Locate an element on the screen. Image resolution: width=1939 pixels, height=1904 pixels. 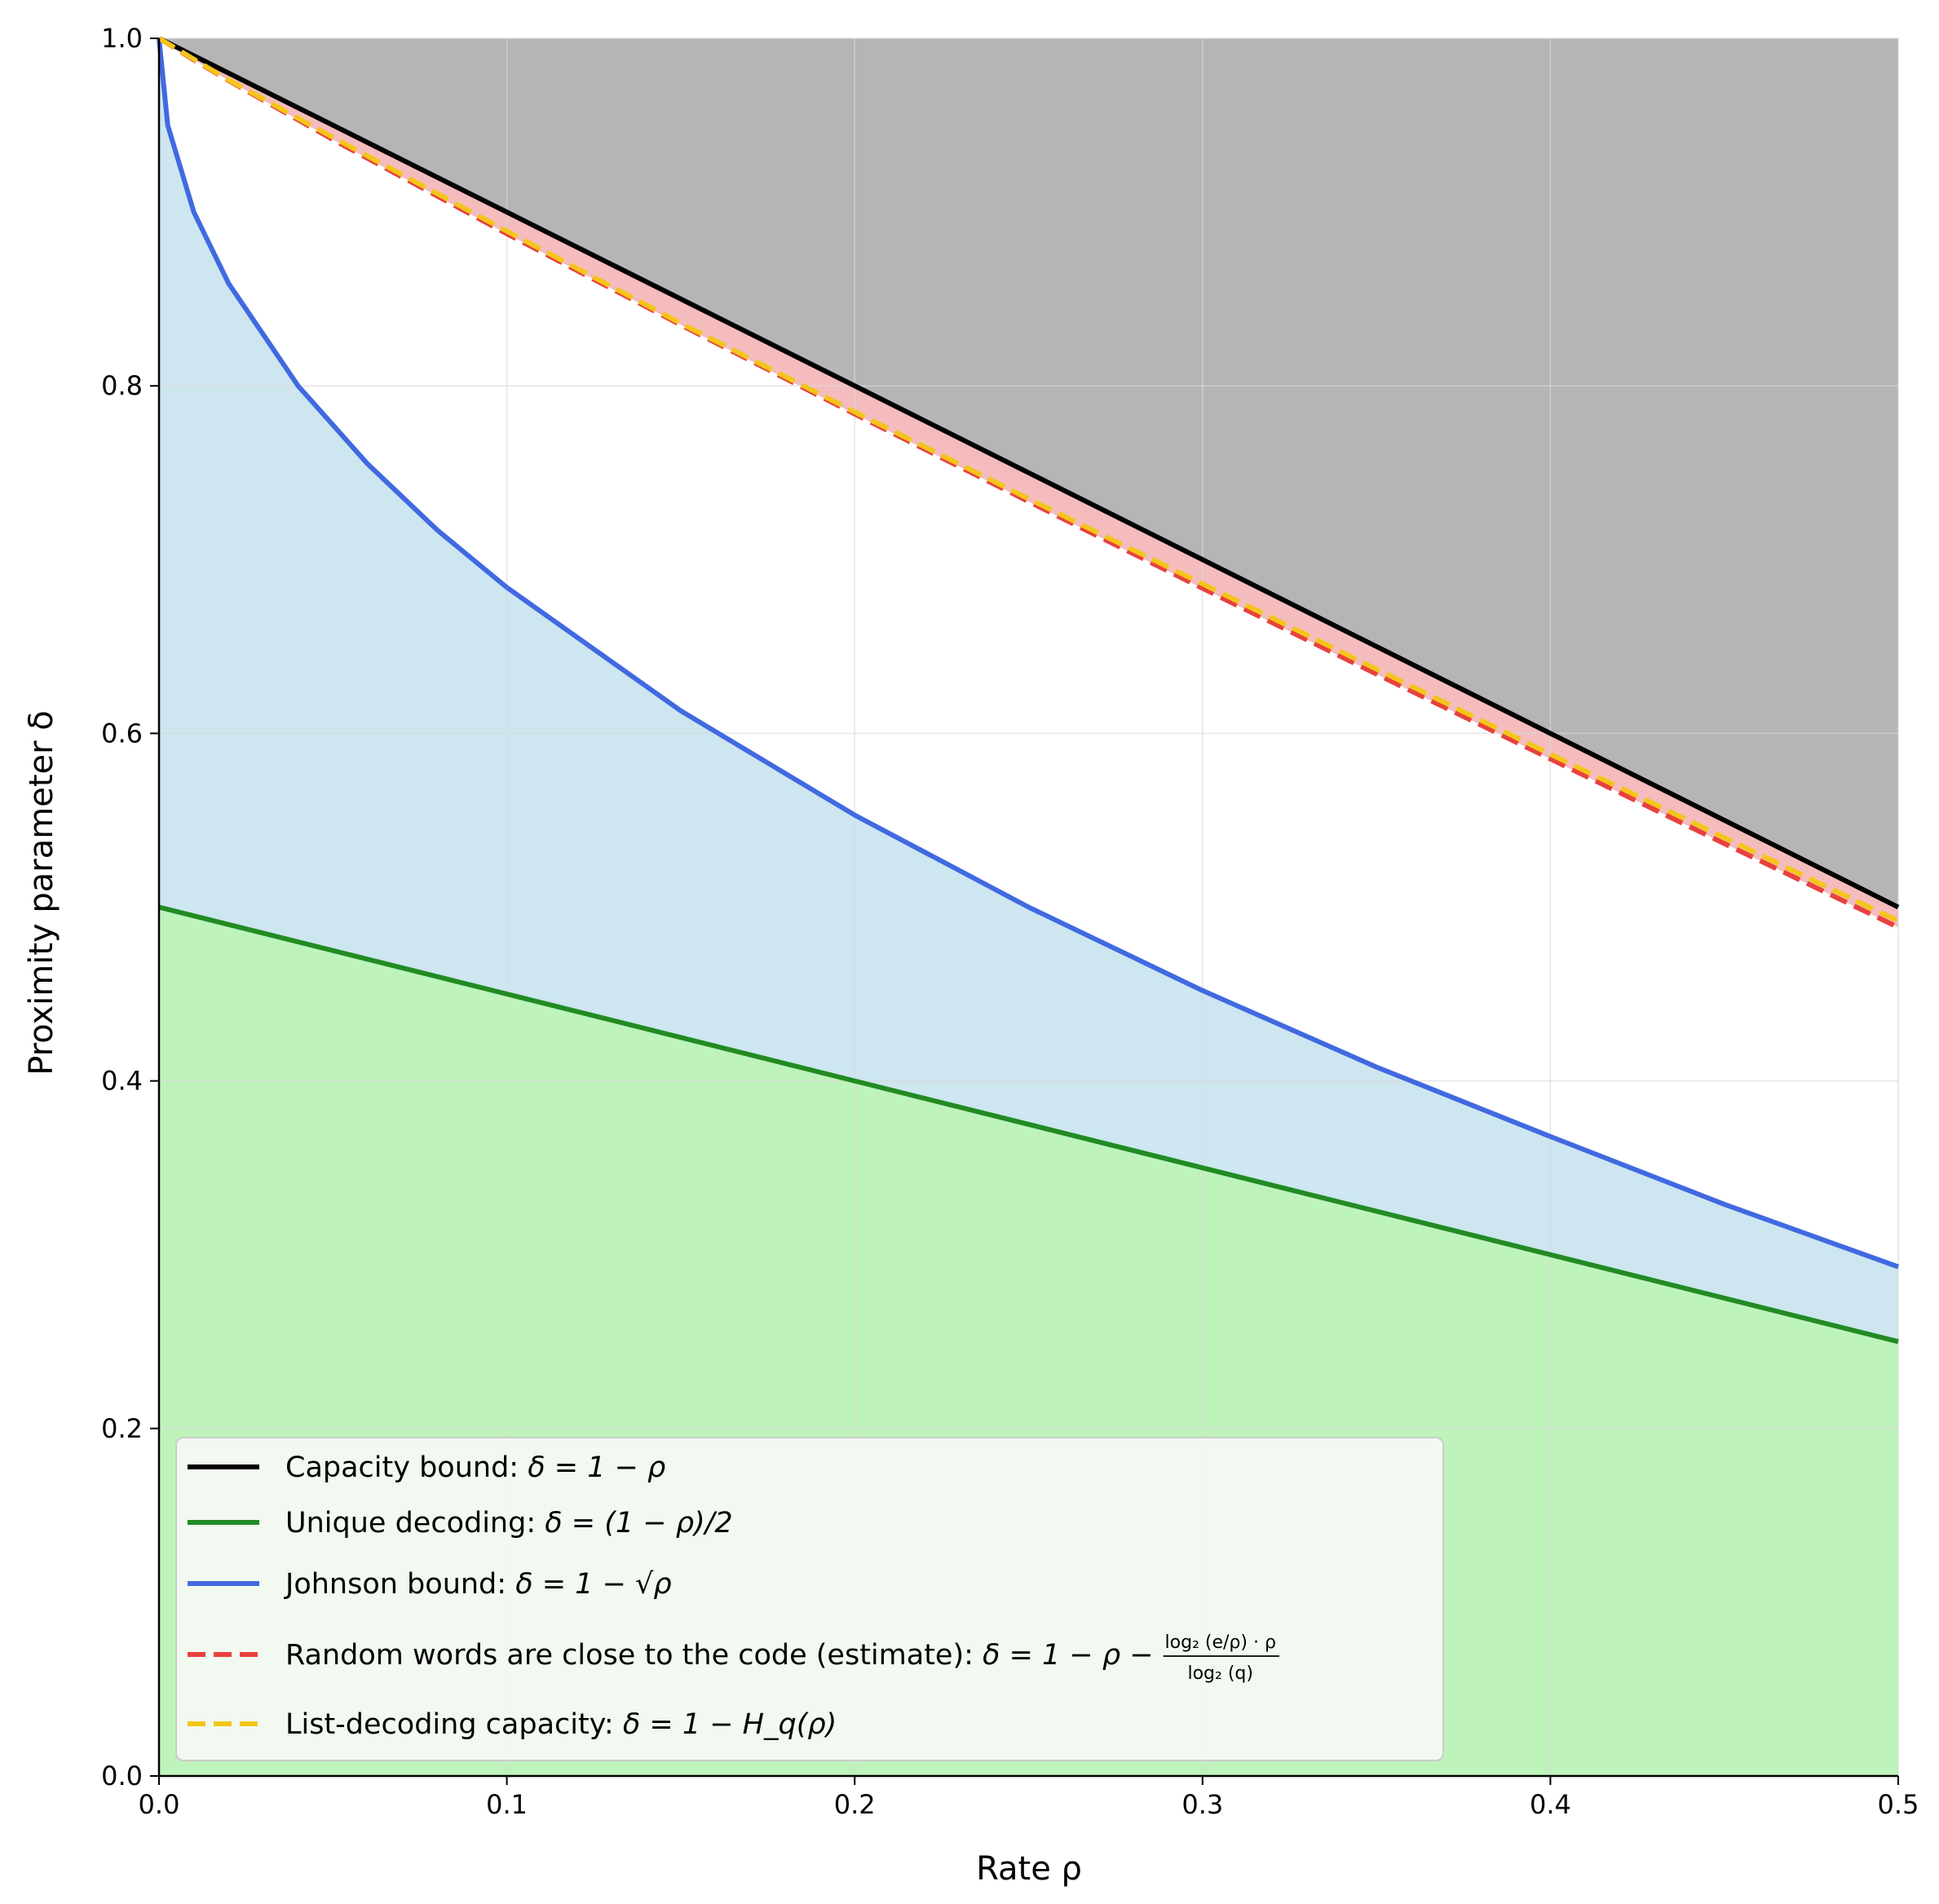
x-axis-label: Rate ρ is located at coordinates (1029, 1869).